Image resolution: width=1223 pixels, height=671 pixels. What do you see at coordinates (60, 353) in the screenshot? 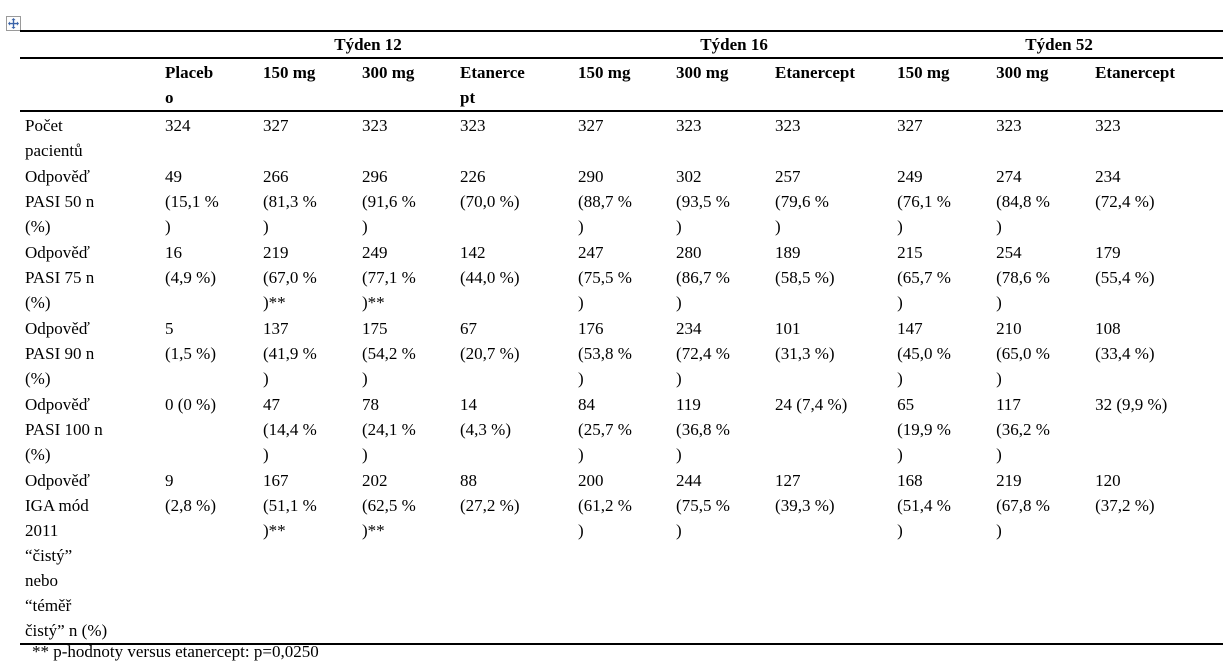
I see `row-label: Odpověď PASI 90 n (%)` at bounding box center [60, 353].